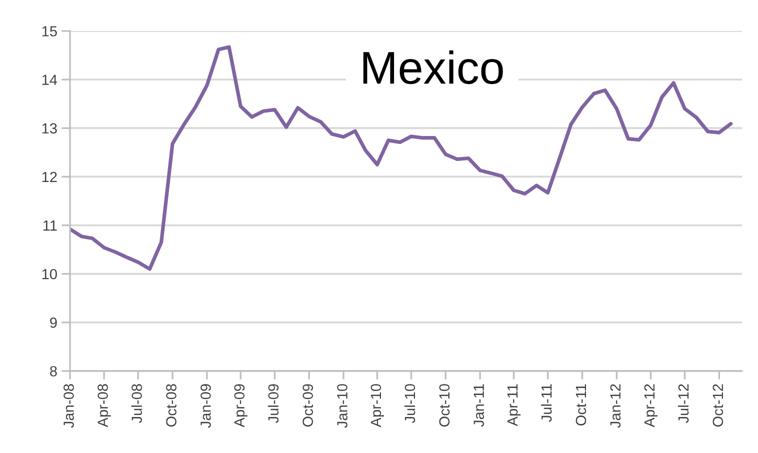 This screenshot has width=758, height=453. I want to click on x-tick-label: Jan-08, so click(69, 406).